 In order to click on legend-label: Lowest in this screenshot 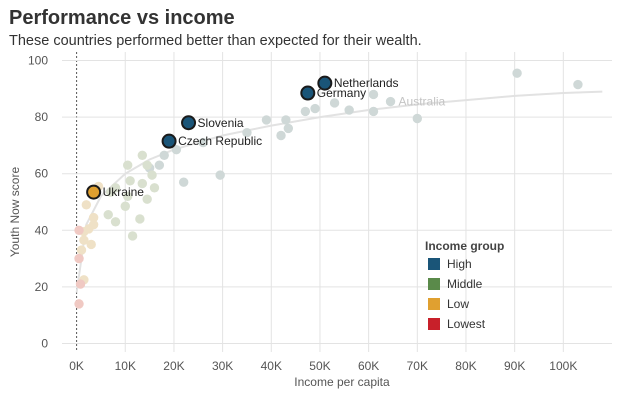, I will do `click(466, 324)`.